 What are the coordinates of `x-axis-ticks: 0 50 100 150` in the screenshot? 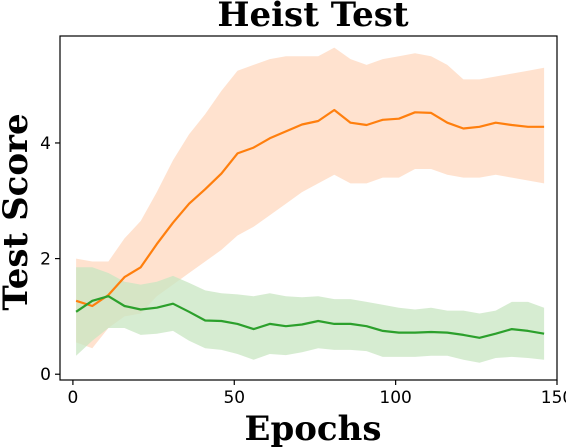 It's located at (316, 394).